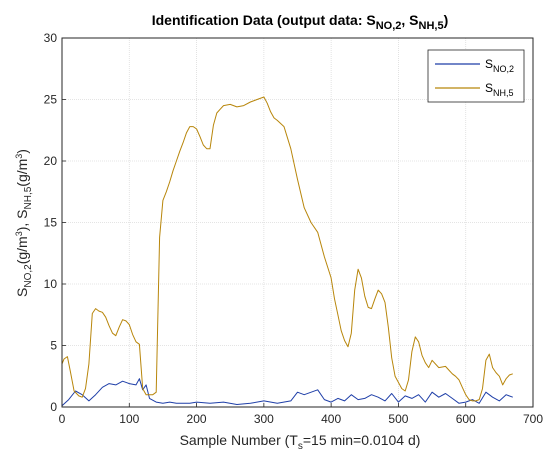  I want to click on y-tick-label: 0, so click(53, 407).